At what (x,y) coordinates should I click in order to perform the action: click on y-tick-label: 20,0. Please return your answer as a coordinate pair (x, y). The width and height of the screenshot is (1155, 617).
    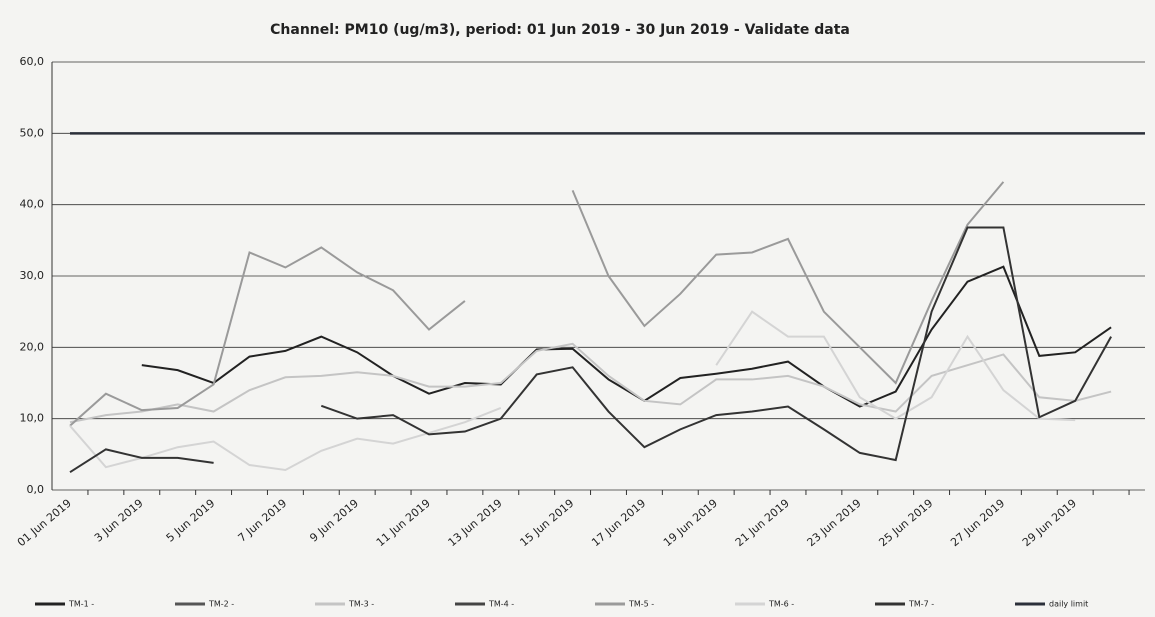
    Looking at the image, I should click on (32, 346).